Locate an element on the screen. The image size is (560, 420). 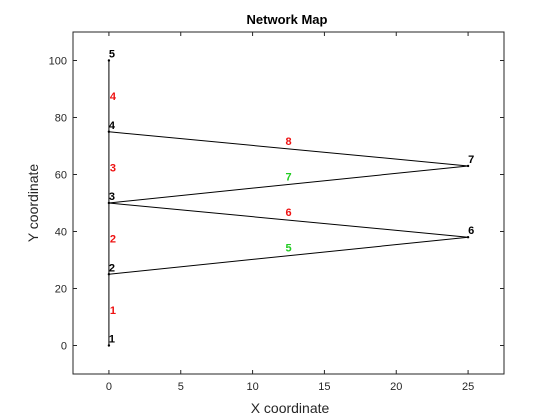
node-label-5: 5 is located at coordinates (112, 55).